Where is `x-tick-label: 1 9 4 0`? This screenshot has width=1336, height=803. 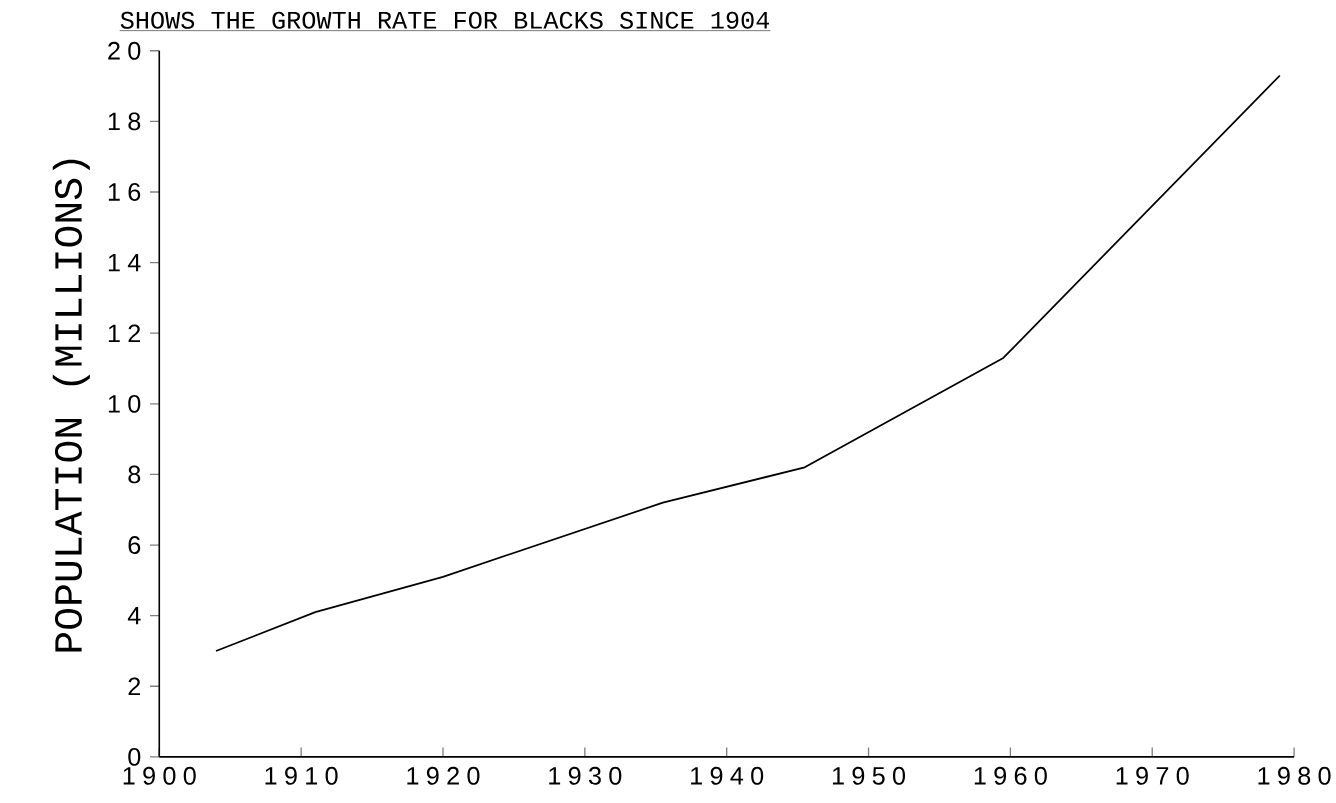 x-tick-label: 1 9 4 0 is located at coordinates (727, 775).